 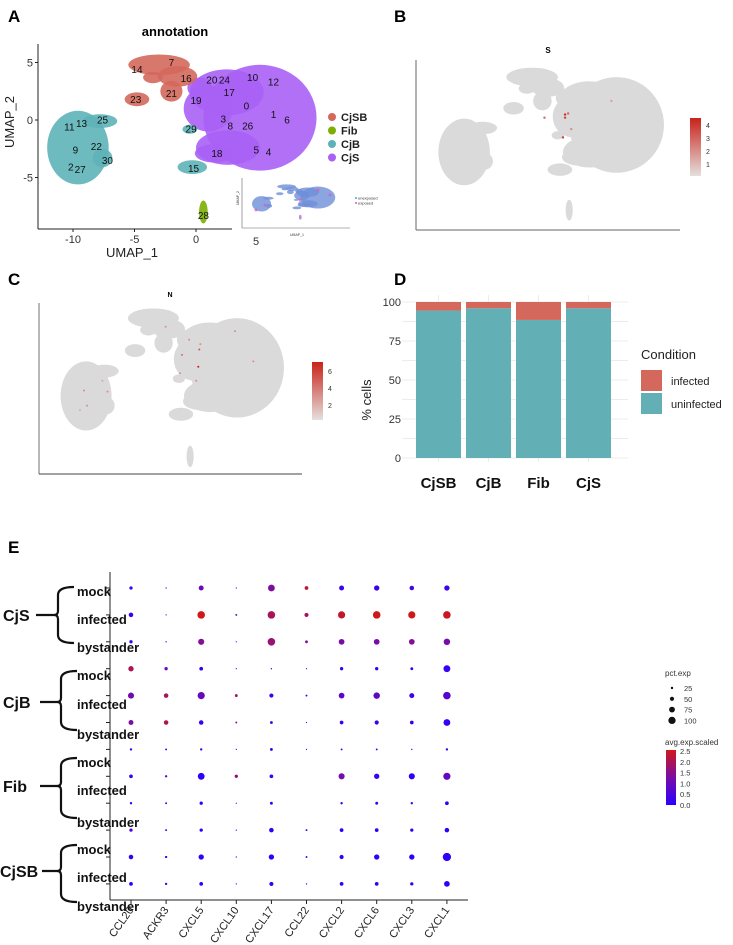 What do you see at coordinates (225, 925) in the screenshot?
I see `x-tick-label-cxcl10: CXCL10` at bounding box center [225, 925].